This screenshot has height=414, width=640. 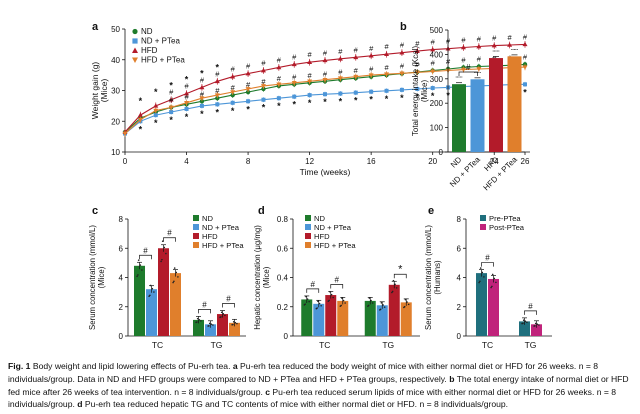 What do you see at coordinates (481, 304) in the screenshot?
I see `bar-tc-pre-ptea: TC Pre-PTea: 4.3` at bounding box center [481, 304].